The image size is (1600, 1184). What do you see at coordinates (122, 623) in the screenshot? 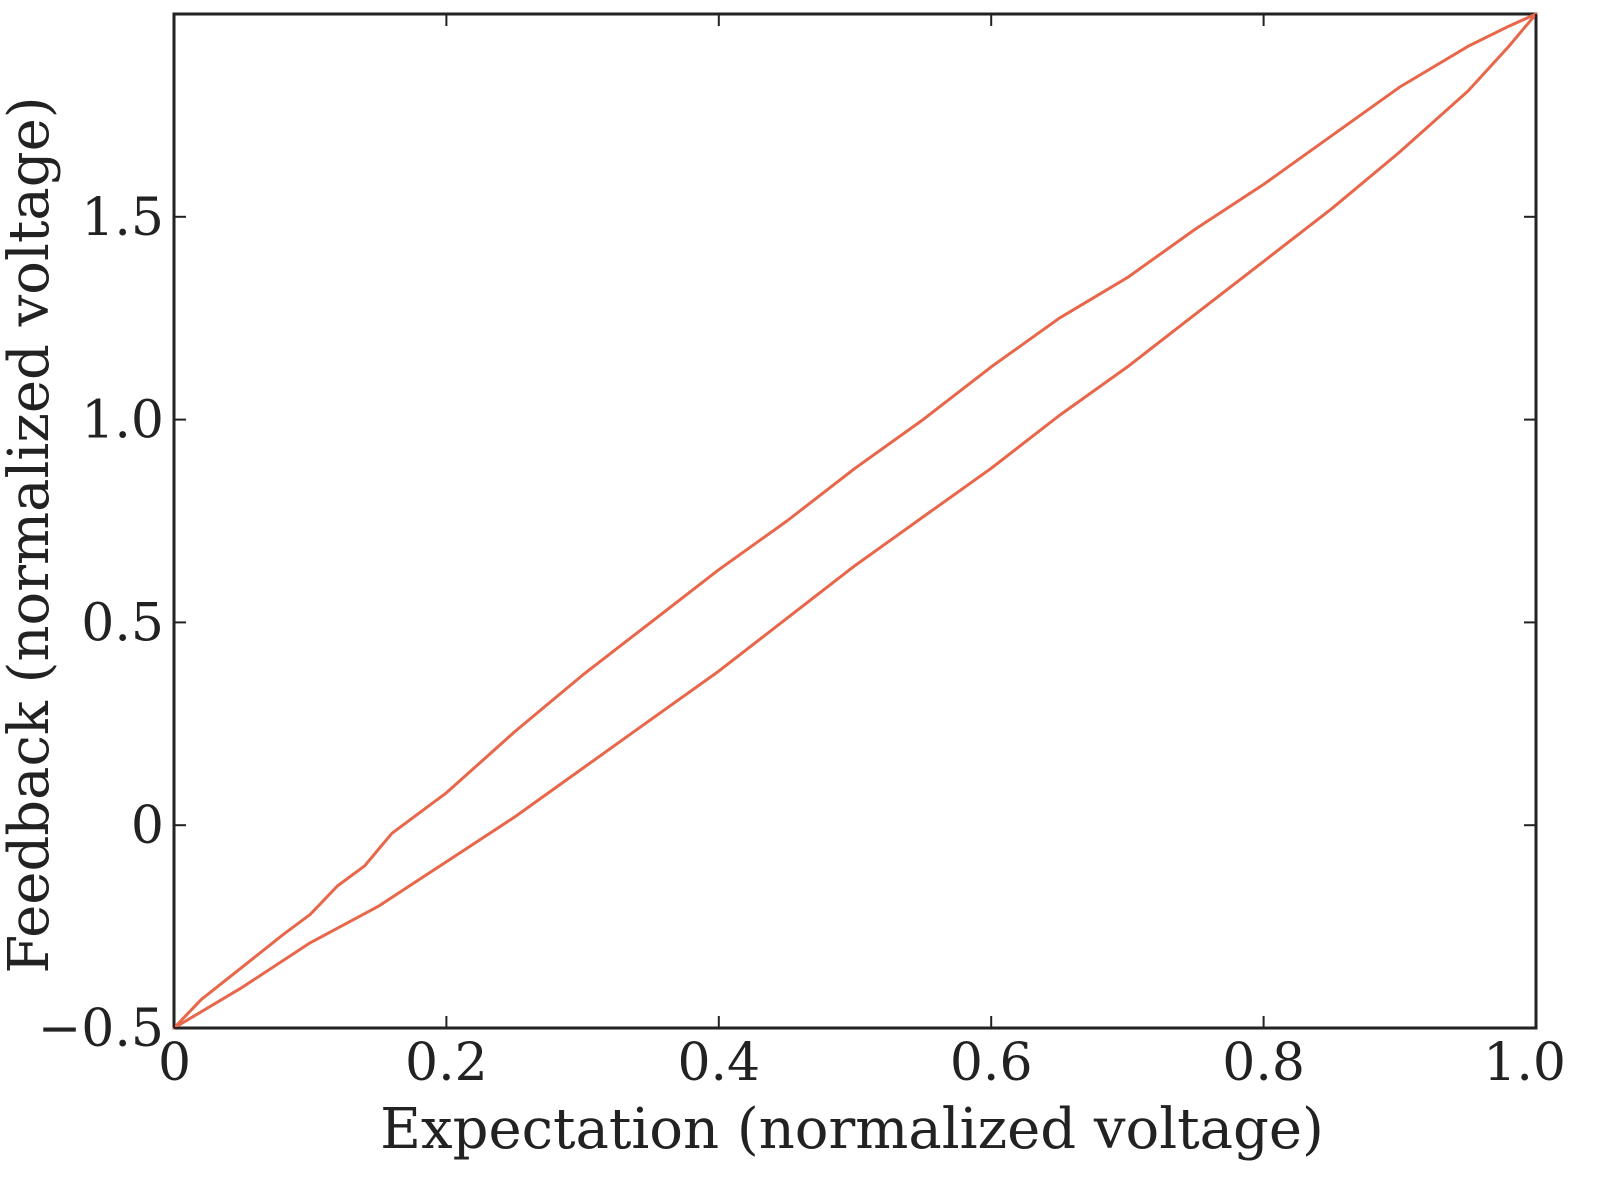
I see `y-tick-label: 0.5` at bounding box center [122, 623].